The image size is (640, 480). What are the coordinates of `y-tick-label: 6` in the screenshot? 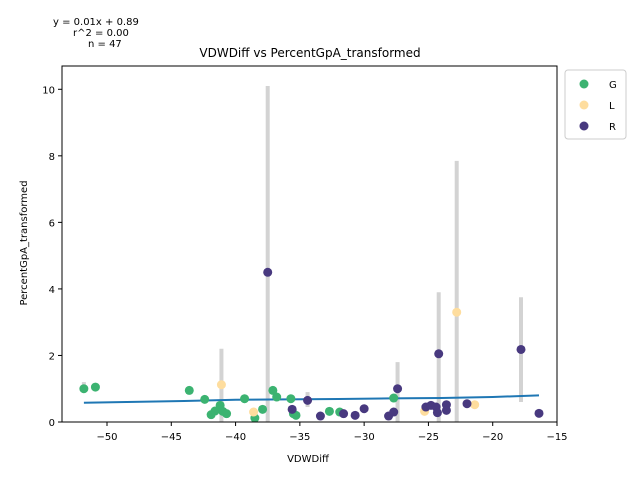 It's located at (52, 223).